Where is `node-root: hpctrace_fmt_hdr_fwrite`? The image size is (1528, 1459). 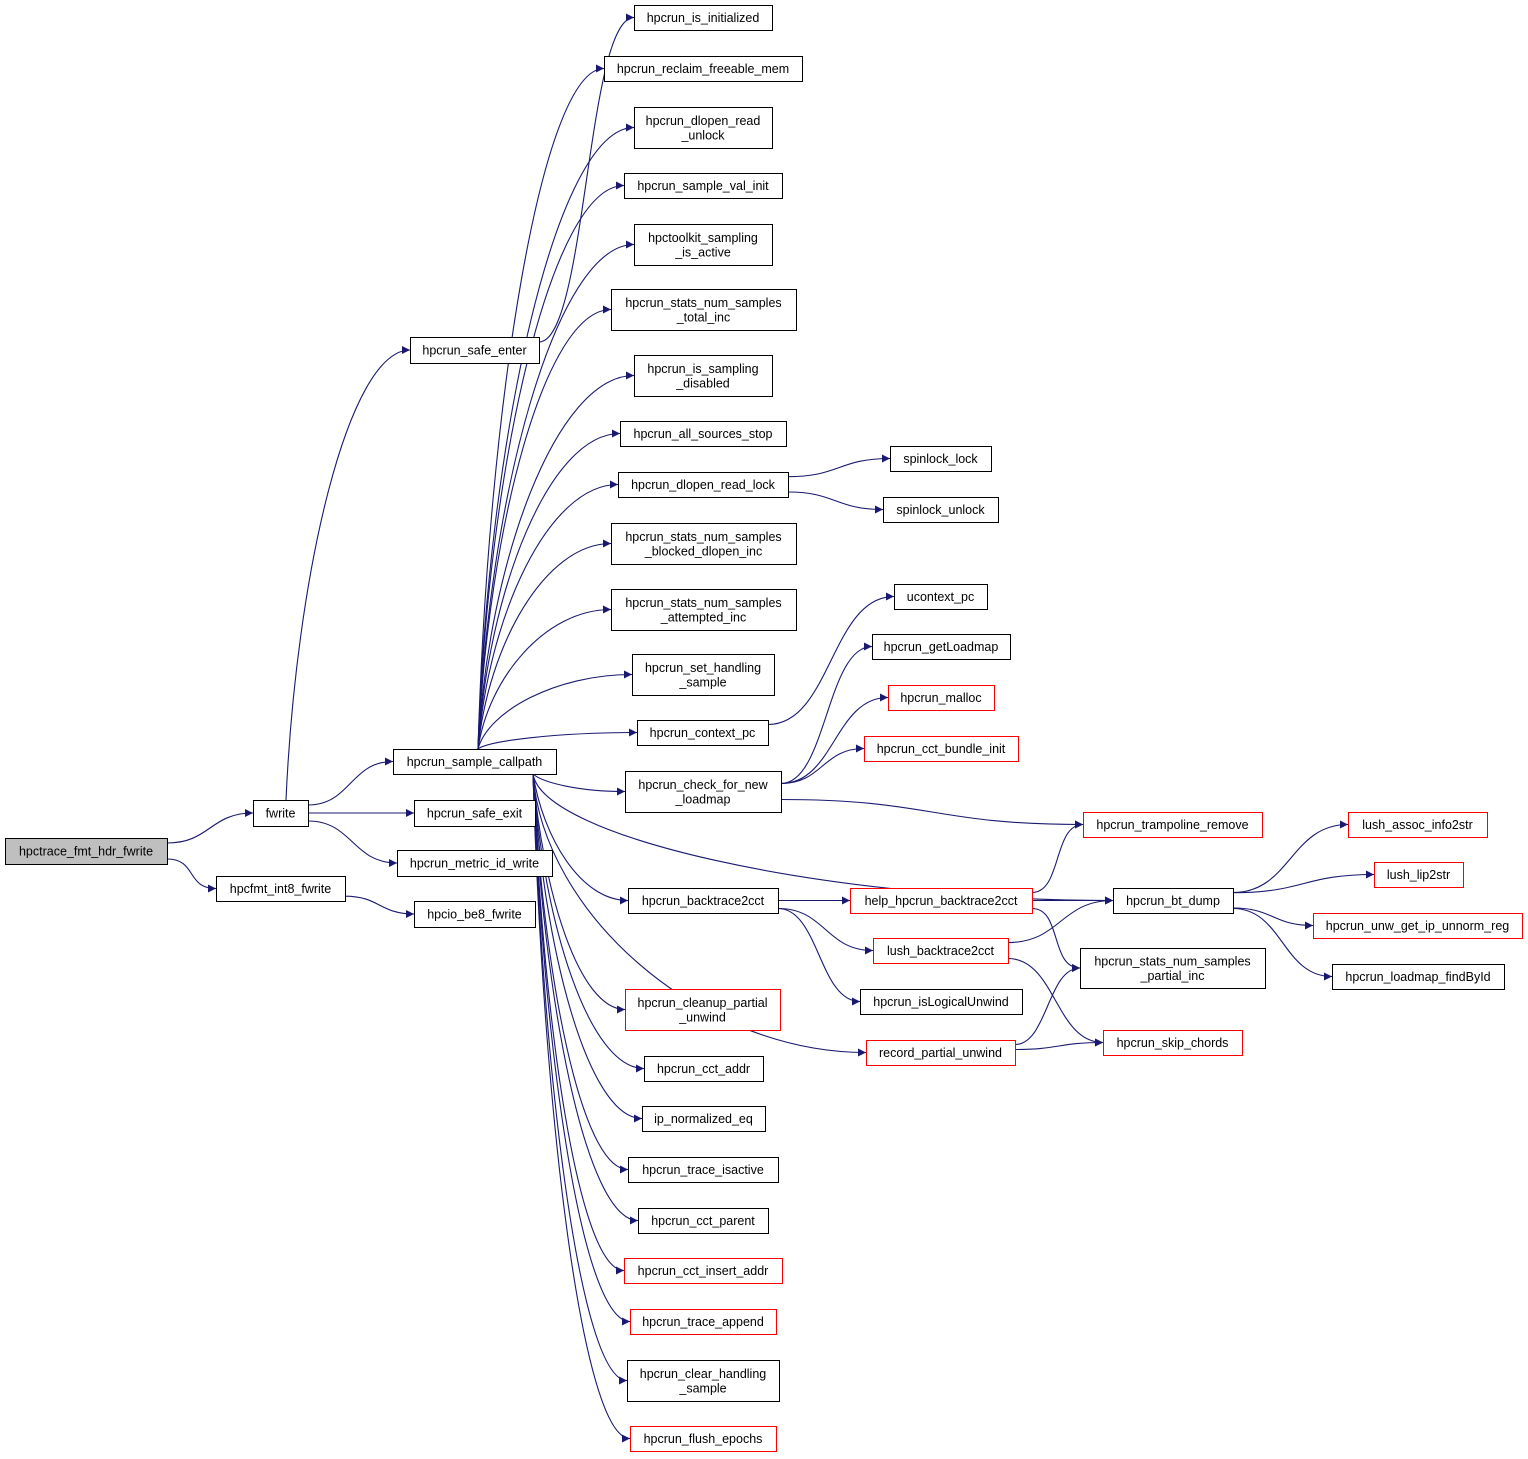
node-root: hpctrace_fmt_hdr_fwrite is located at coordinates (86, 851).